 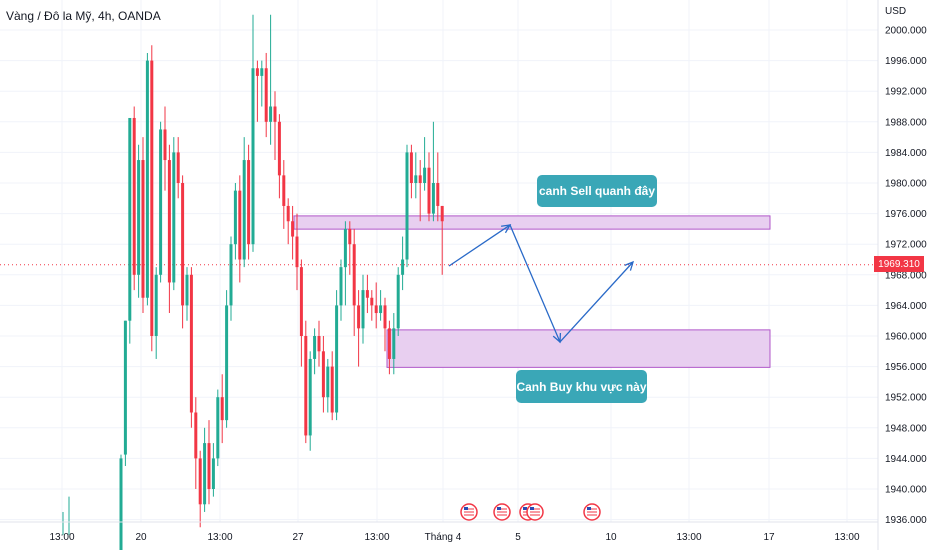 What do you see at coordinates (896, 11) in the screenshot?
I see `currency-label: USD` at bounding box center [896, 11].